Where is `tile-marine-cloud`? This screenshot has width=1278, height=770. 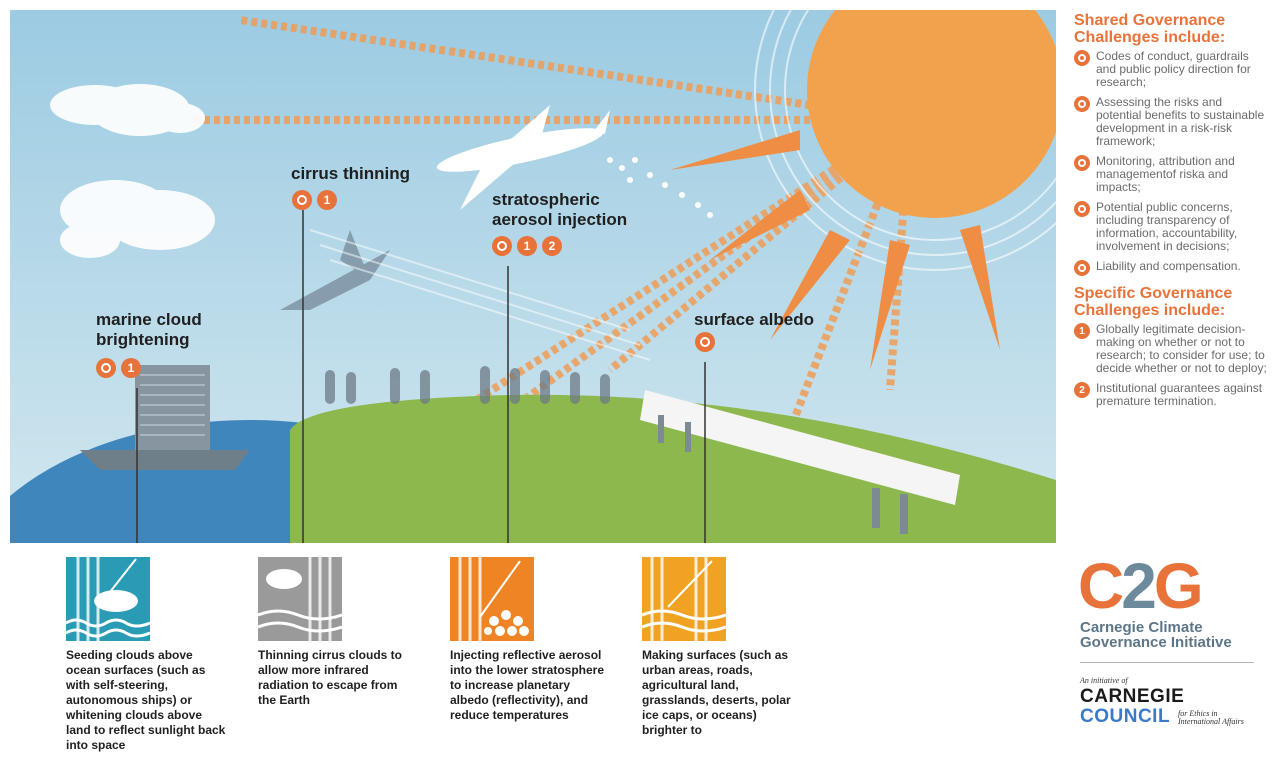 tile-marine-cloud is located at coordinates (108, 599).